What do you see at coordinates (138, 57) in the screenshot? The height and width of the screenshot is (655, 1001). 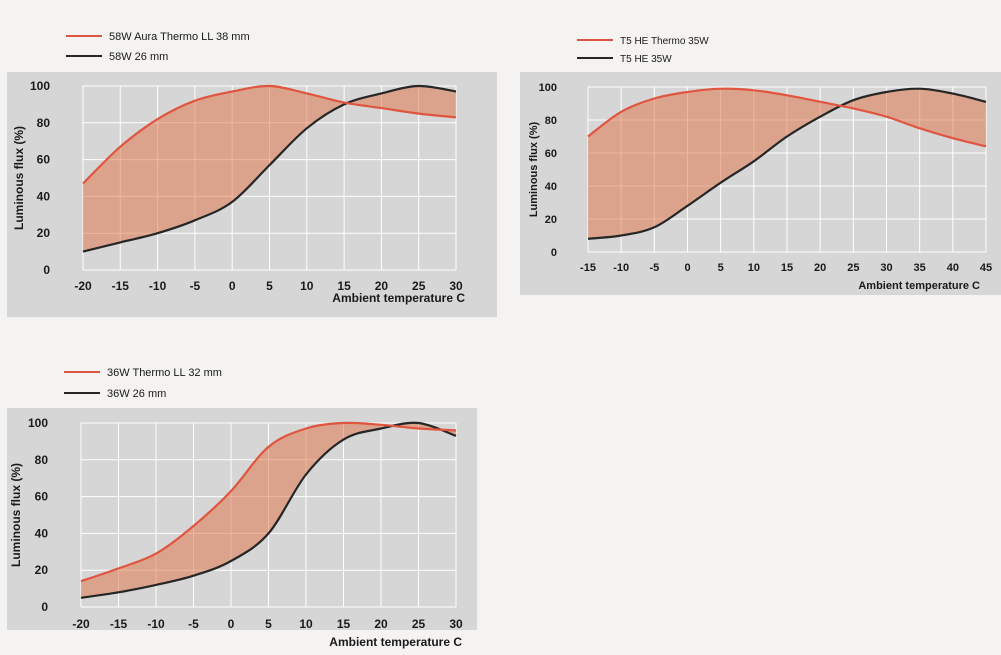 I see `legend-label: 58W 26 mm` at bounding box center [138, 57].